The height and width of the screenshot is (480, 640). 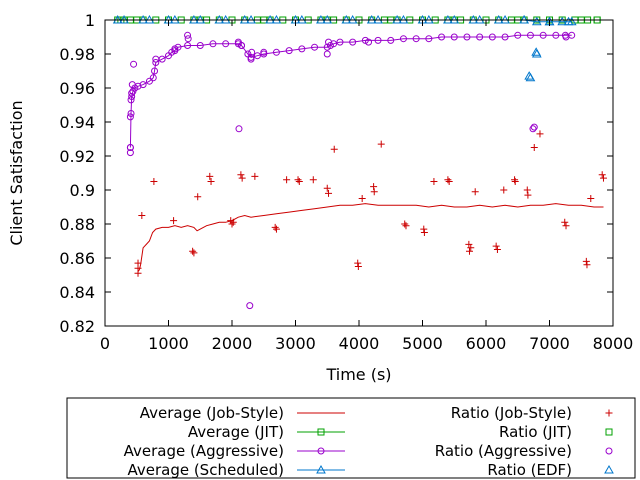 I want to click on legend-item-average-scheduled: Average (Scheduled), so click(x=236, y=470).